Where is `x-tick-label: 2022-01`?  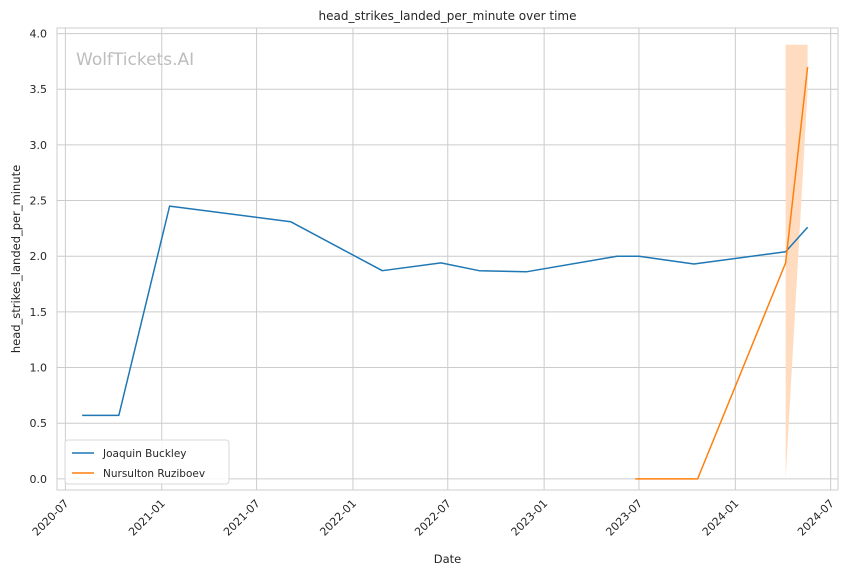 x-tick-label: 2022-01 is located at coordinates (338, 518).